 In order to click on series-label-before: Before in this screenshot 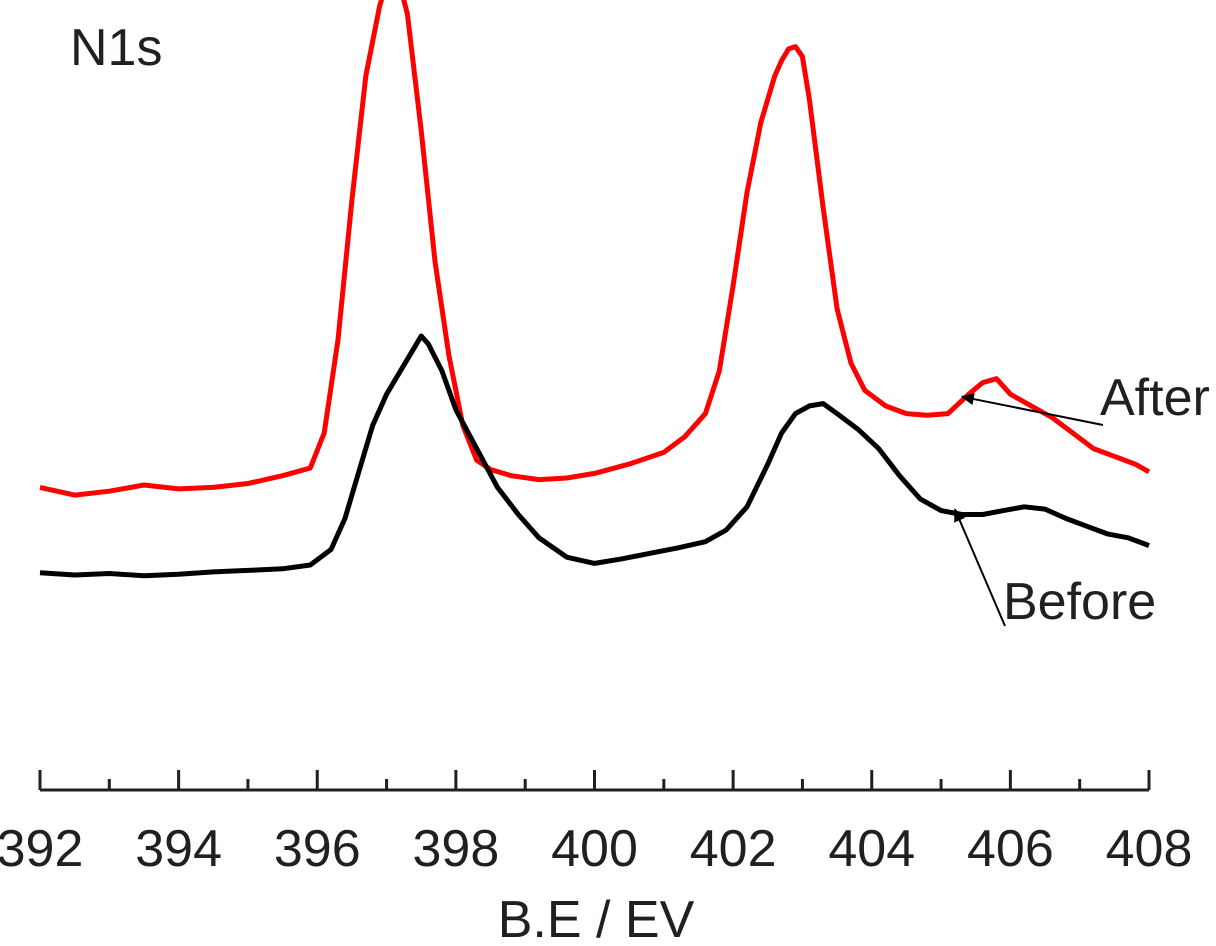, I will do `click(1079, 602)`.